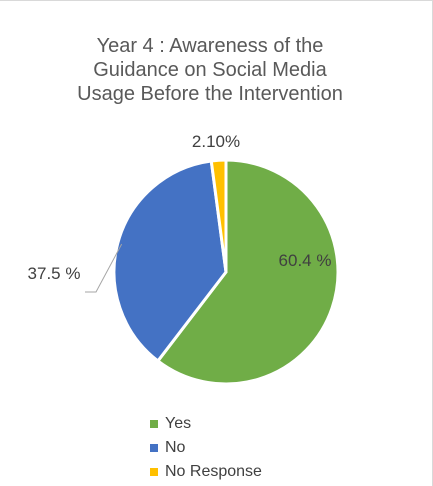 The height and width of the screenshot is (486, 433). What do you see at coordinates (218, 216) in the screenshot?
I see `pie-slice-no-response` at bounding box center [218, 216].